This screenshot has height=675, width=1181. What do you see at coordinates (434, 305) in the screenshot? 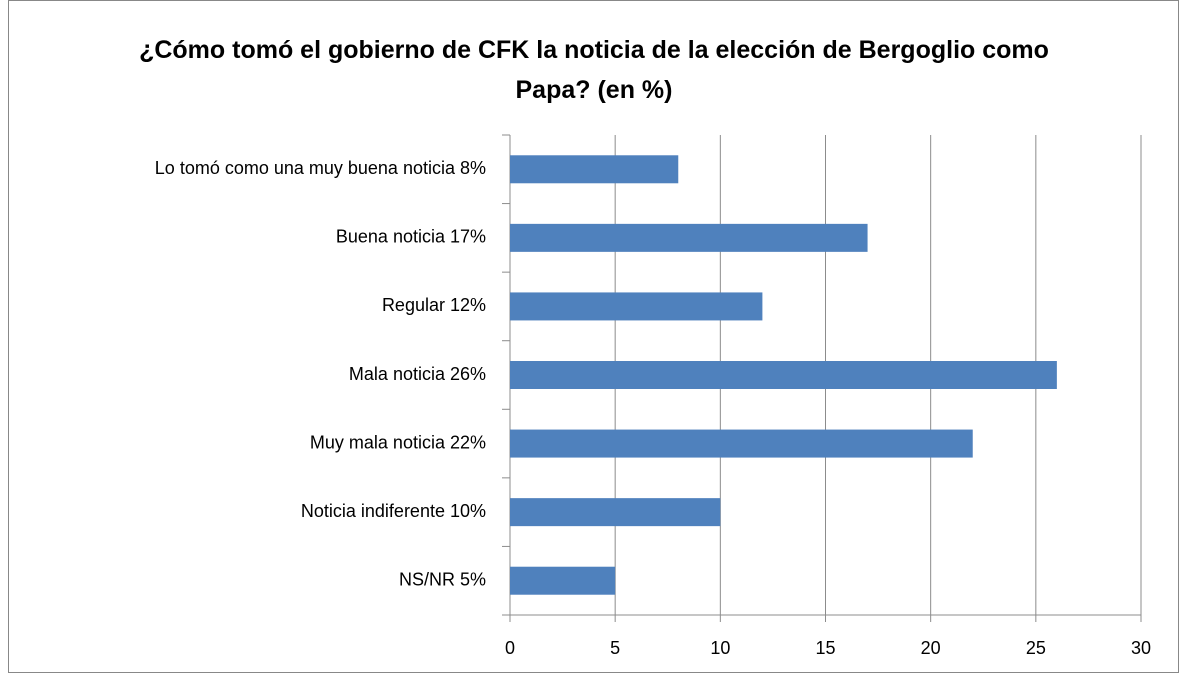
I see `y-tick-label: Regular 12%` at bounding box center [434, 305].